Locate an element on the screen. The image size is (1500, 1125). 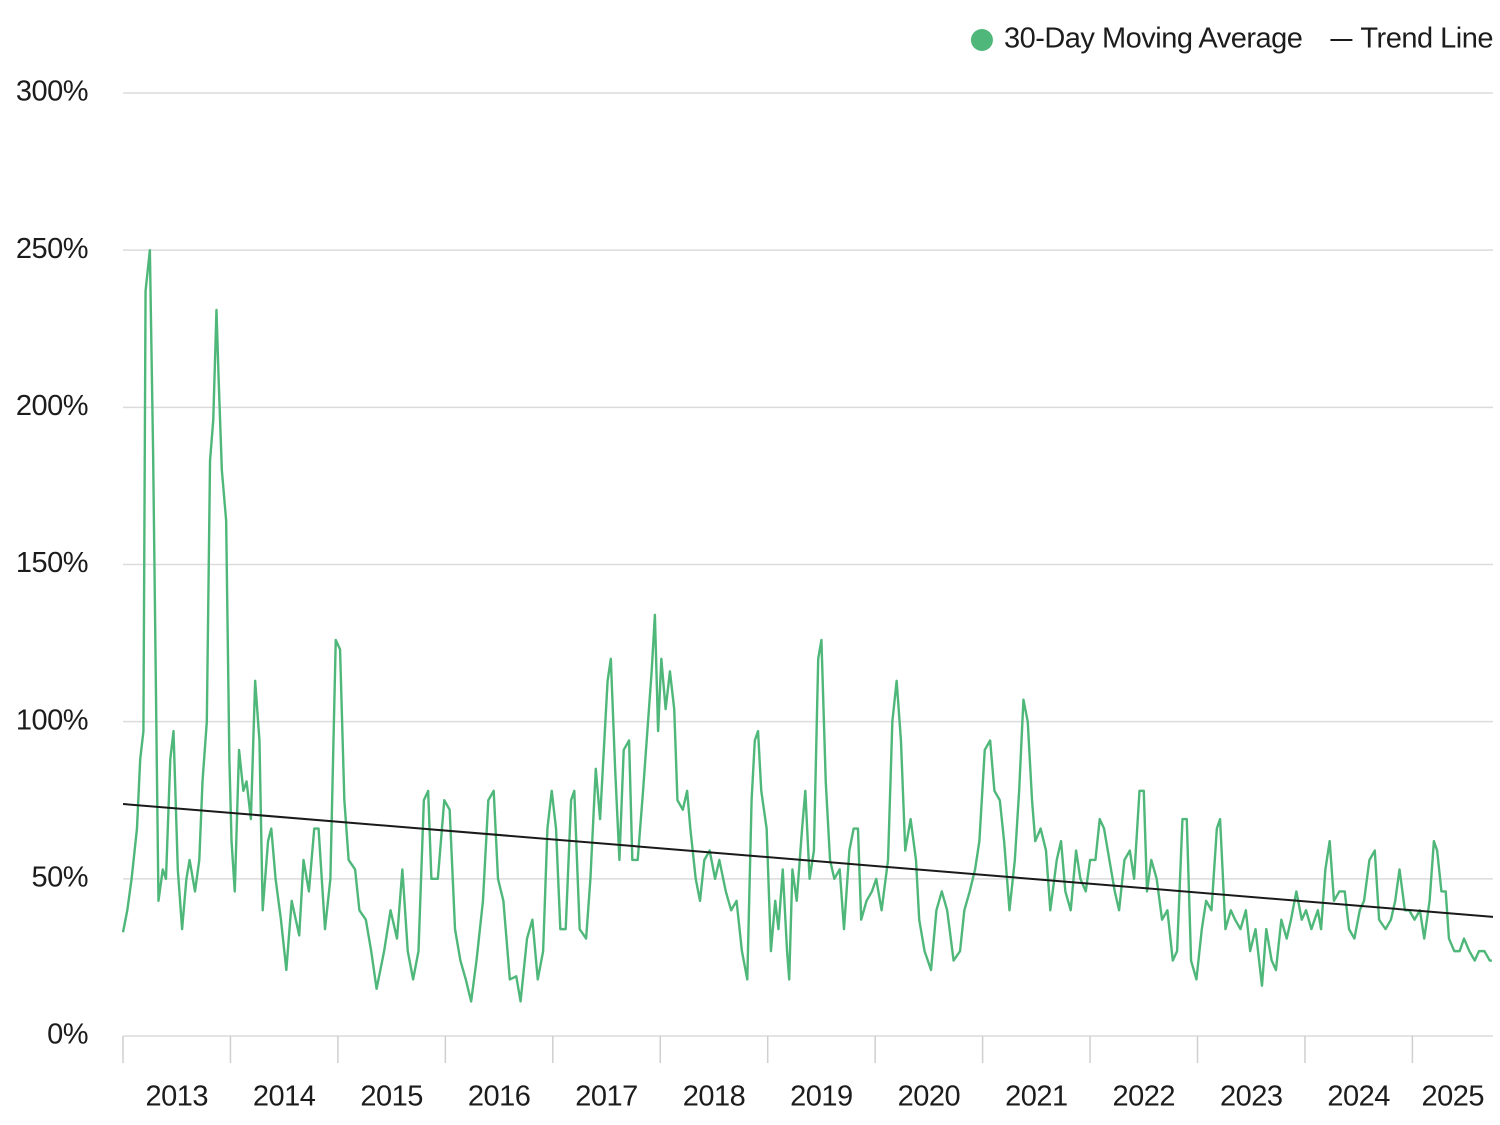
legend-label: 30-Day Moving Average is located at coordinates (1153, 39).